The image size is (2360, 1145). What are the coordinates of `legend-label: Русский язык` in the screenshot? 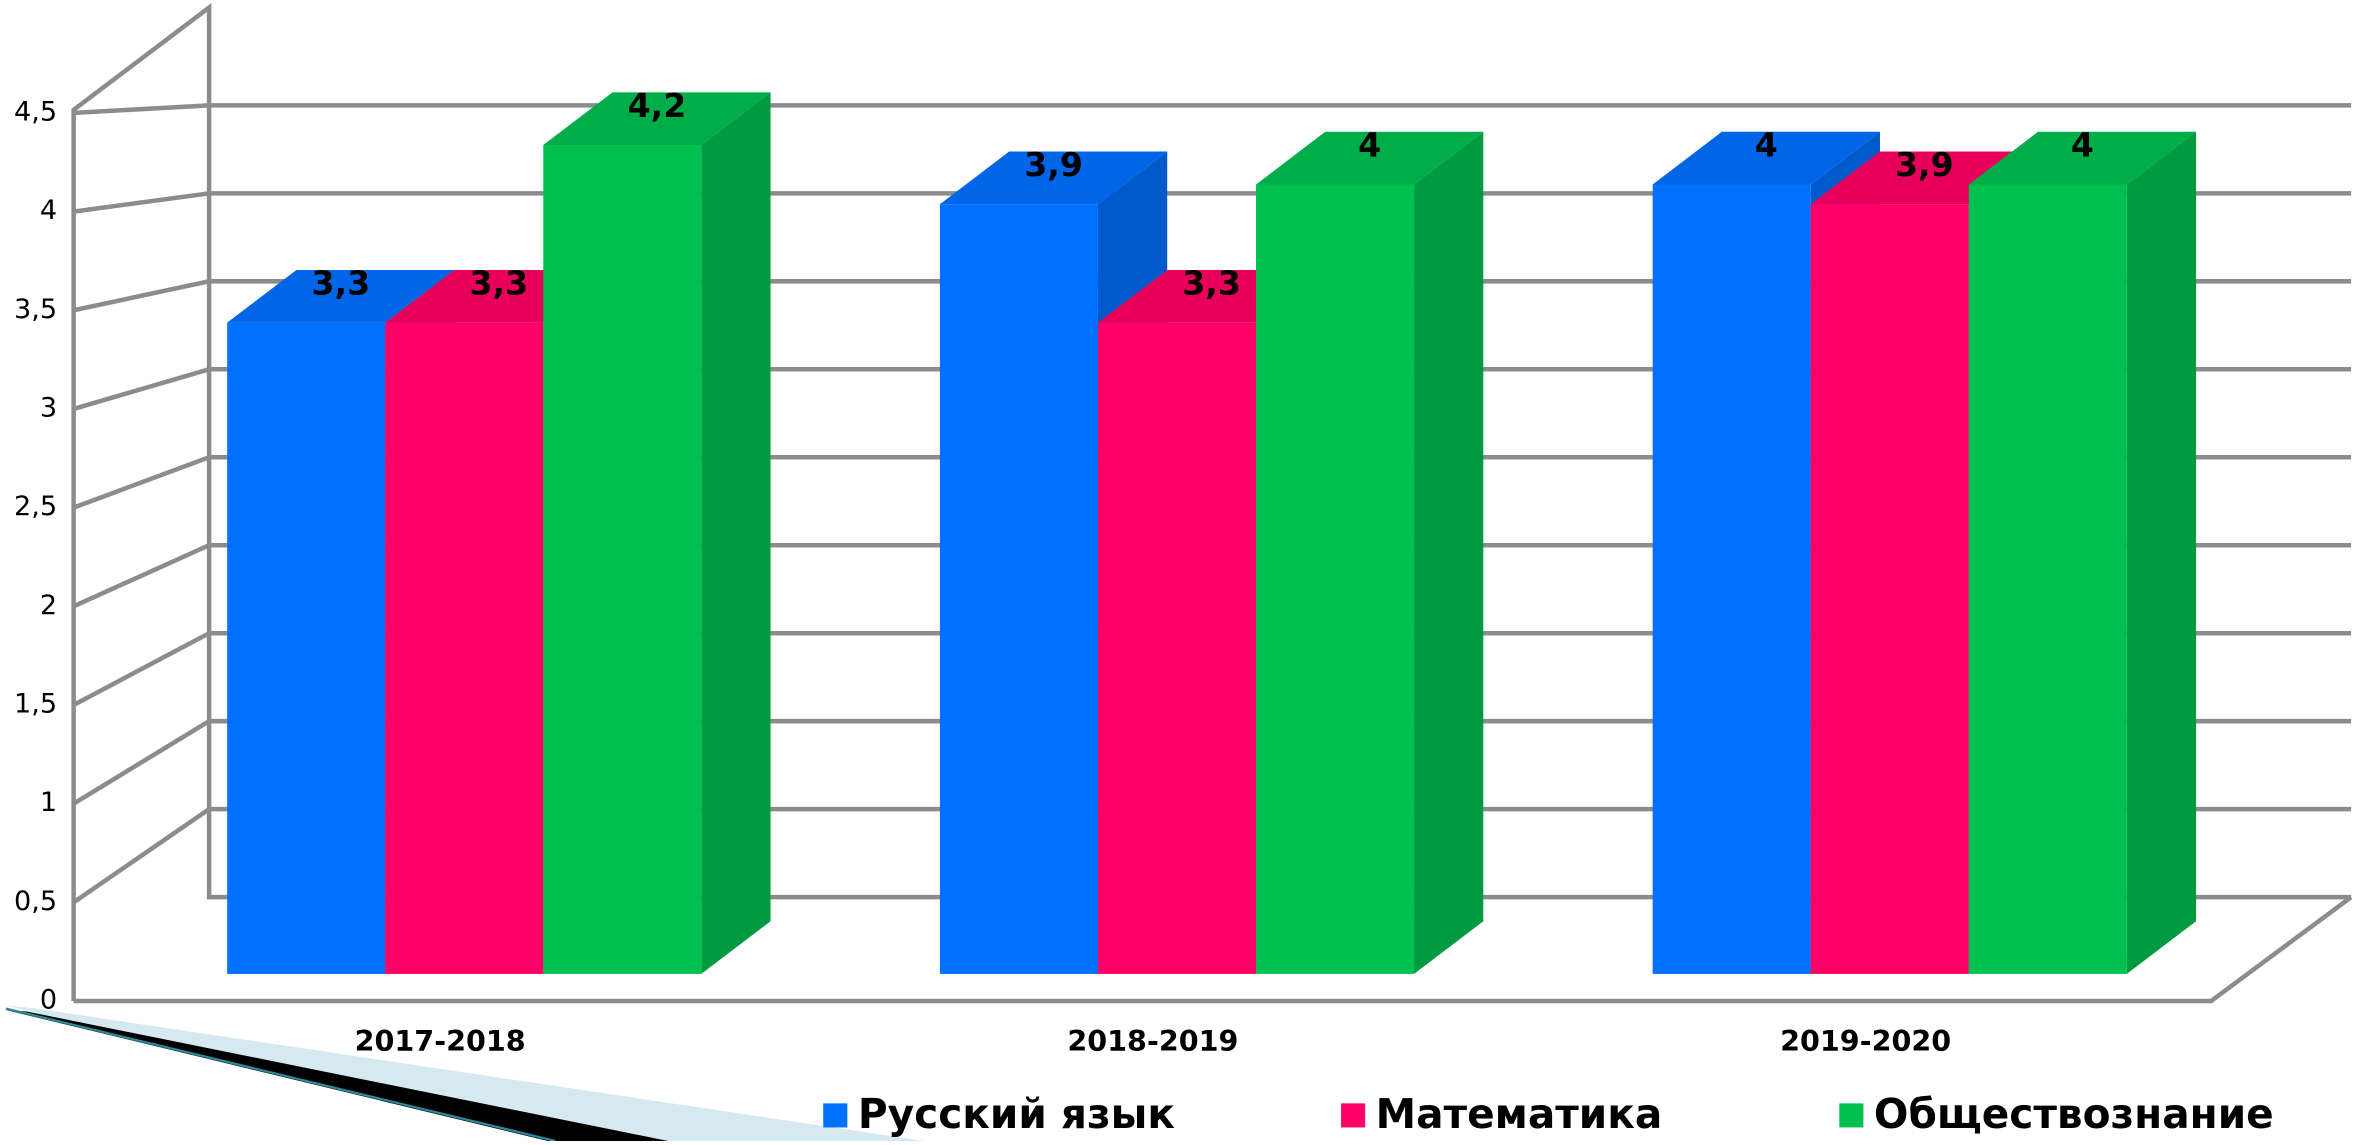 It's located at (1016, 1114).